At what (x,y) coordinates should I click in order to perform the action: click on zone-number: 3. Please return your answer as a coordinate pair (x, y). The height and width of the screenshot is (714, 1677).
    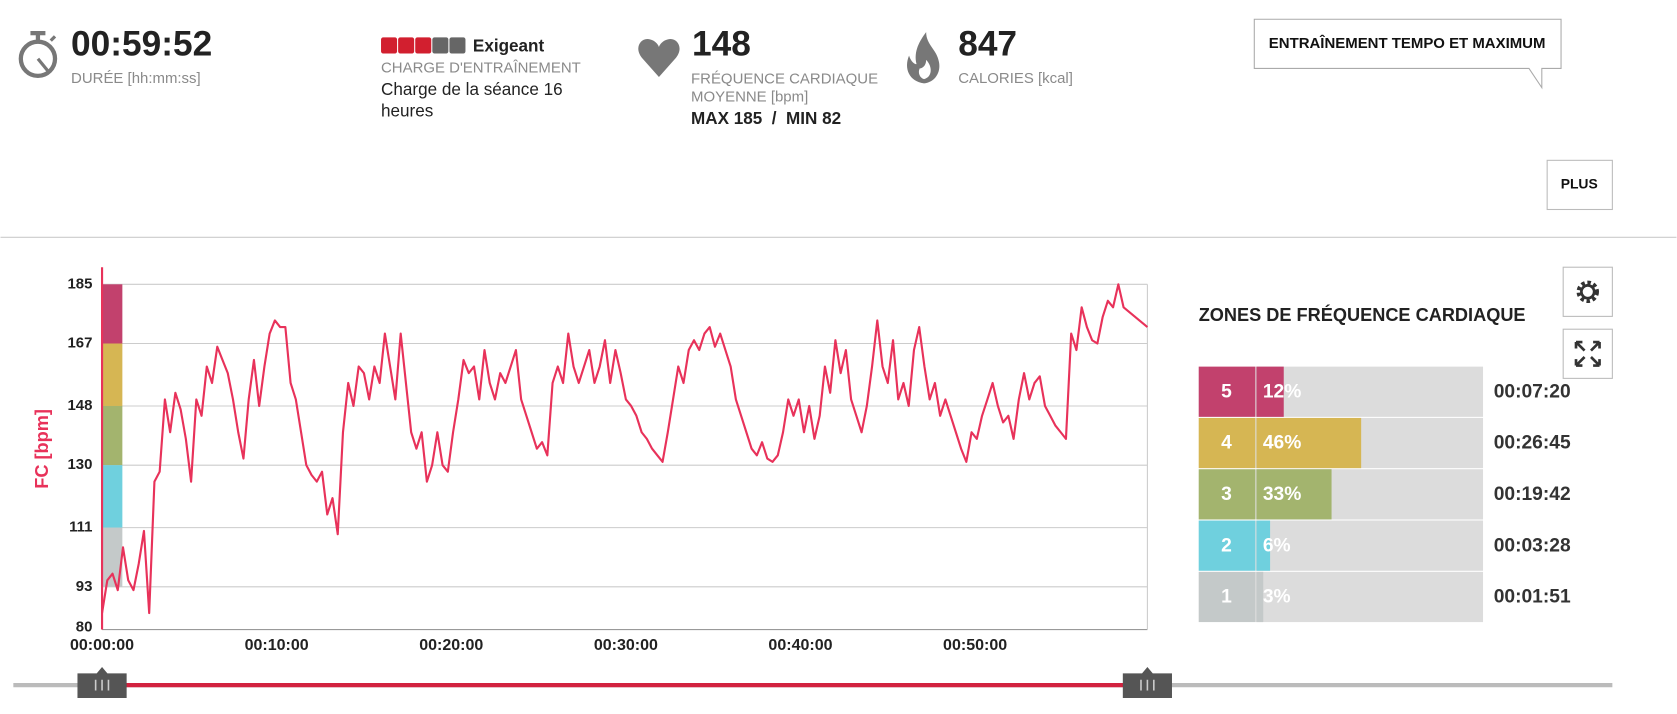
    Looking at the image, I should click on (1226, 494).